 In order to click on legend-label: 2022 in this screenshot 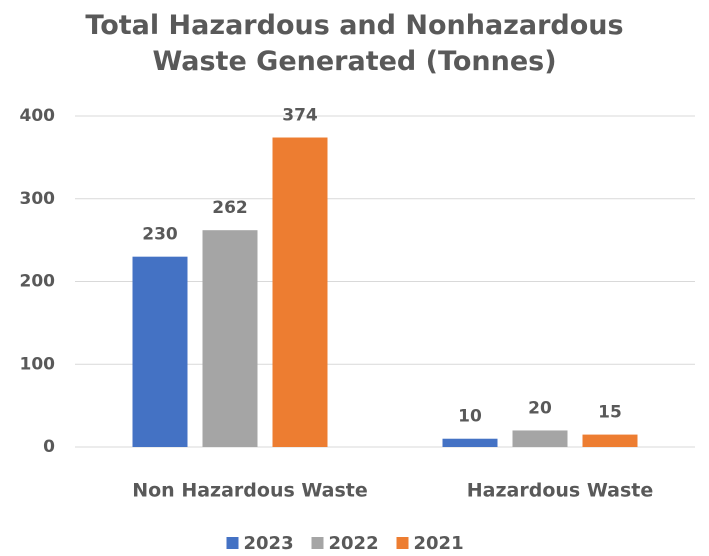, I will do `click(354, 543)`.